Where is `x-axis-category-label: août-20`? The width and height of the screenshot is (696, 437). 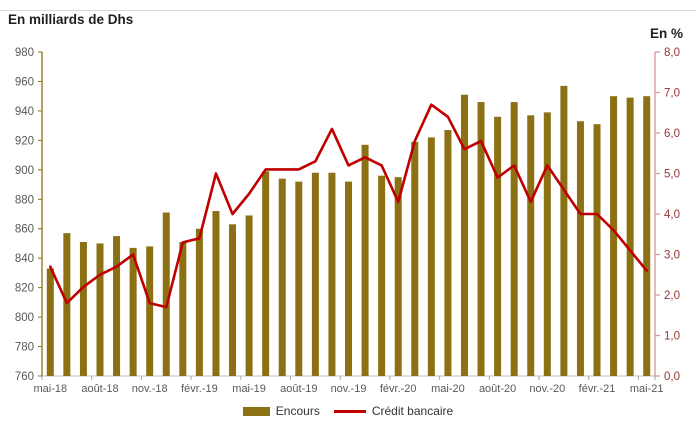
x-axis-category-label: août-20 is located at coordinates (497, 389).